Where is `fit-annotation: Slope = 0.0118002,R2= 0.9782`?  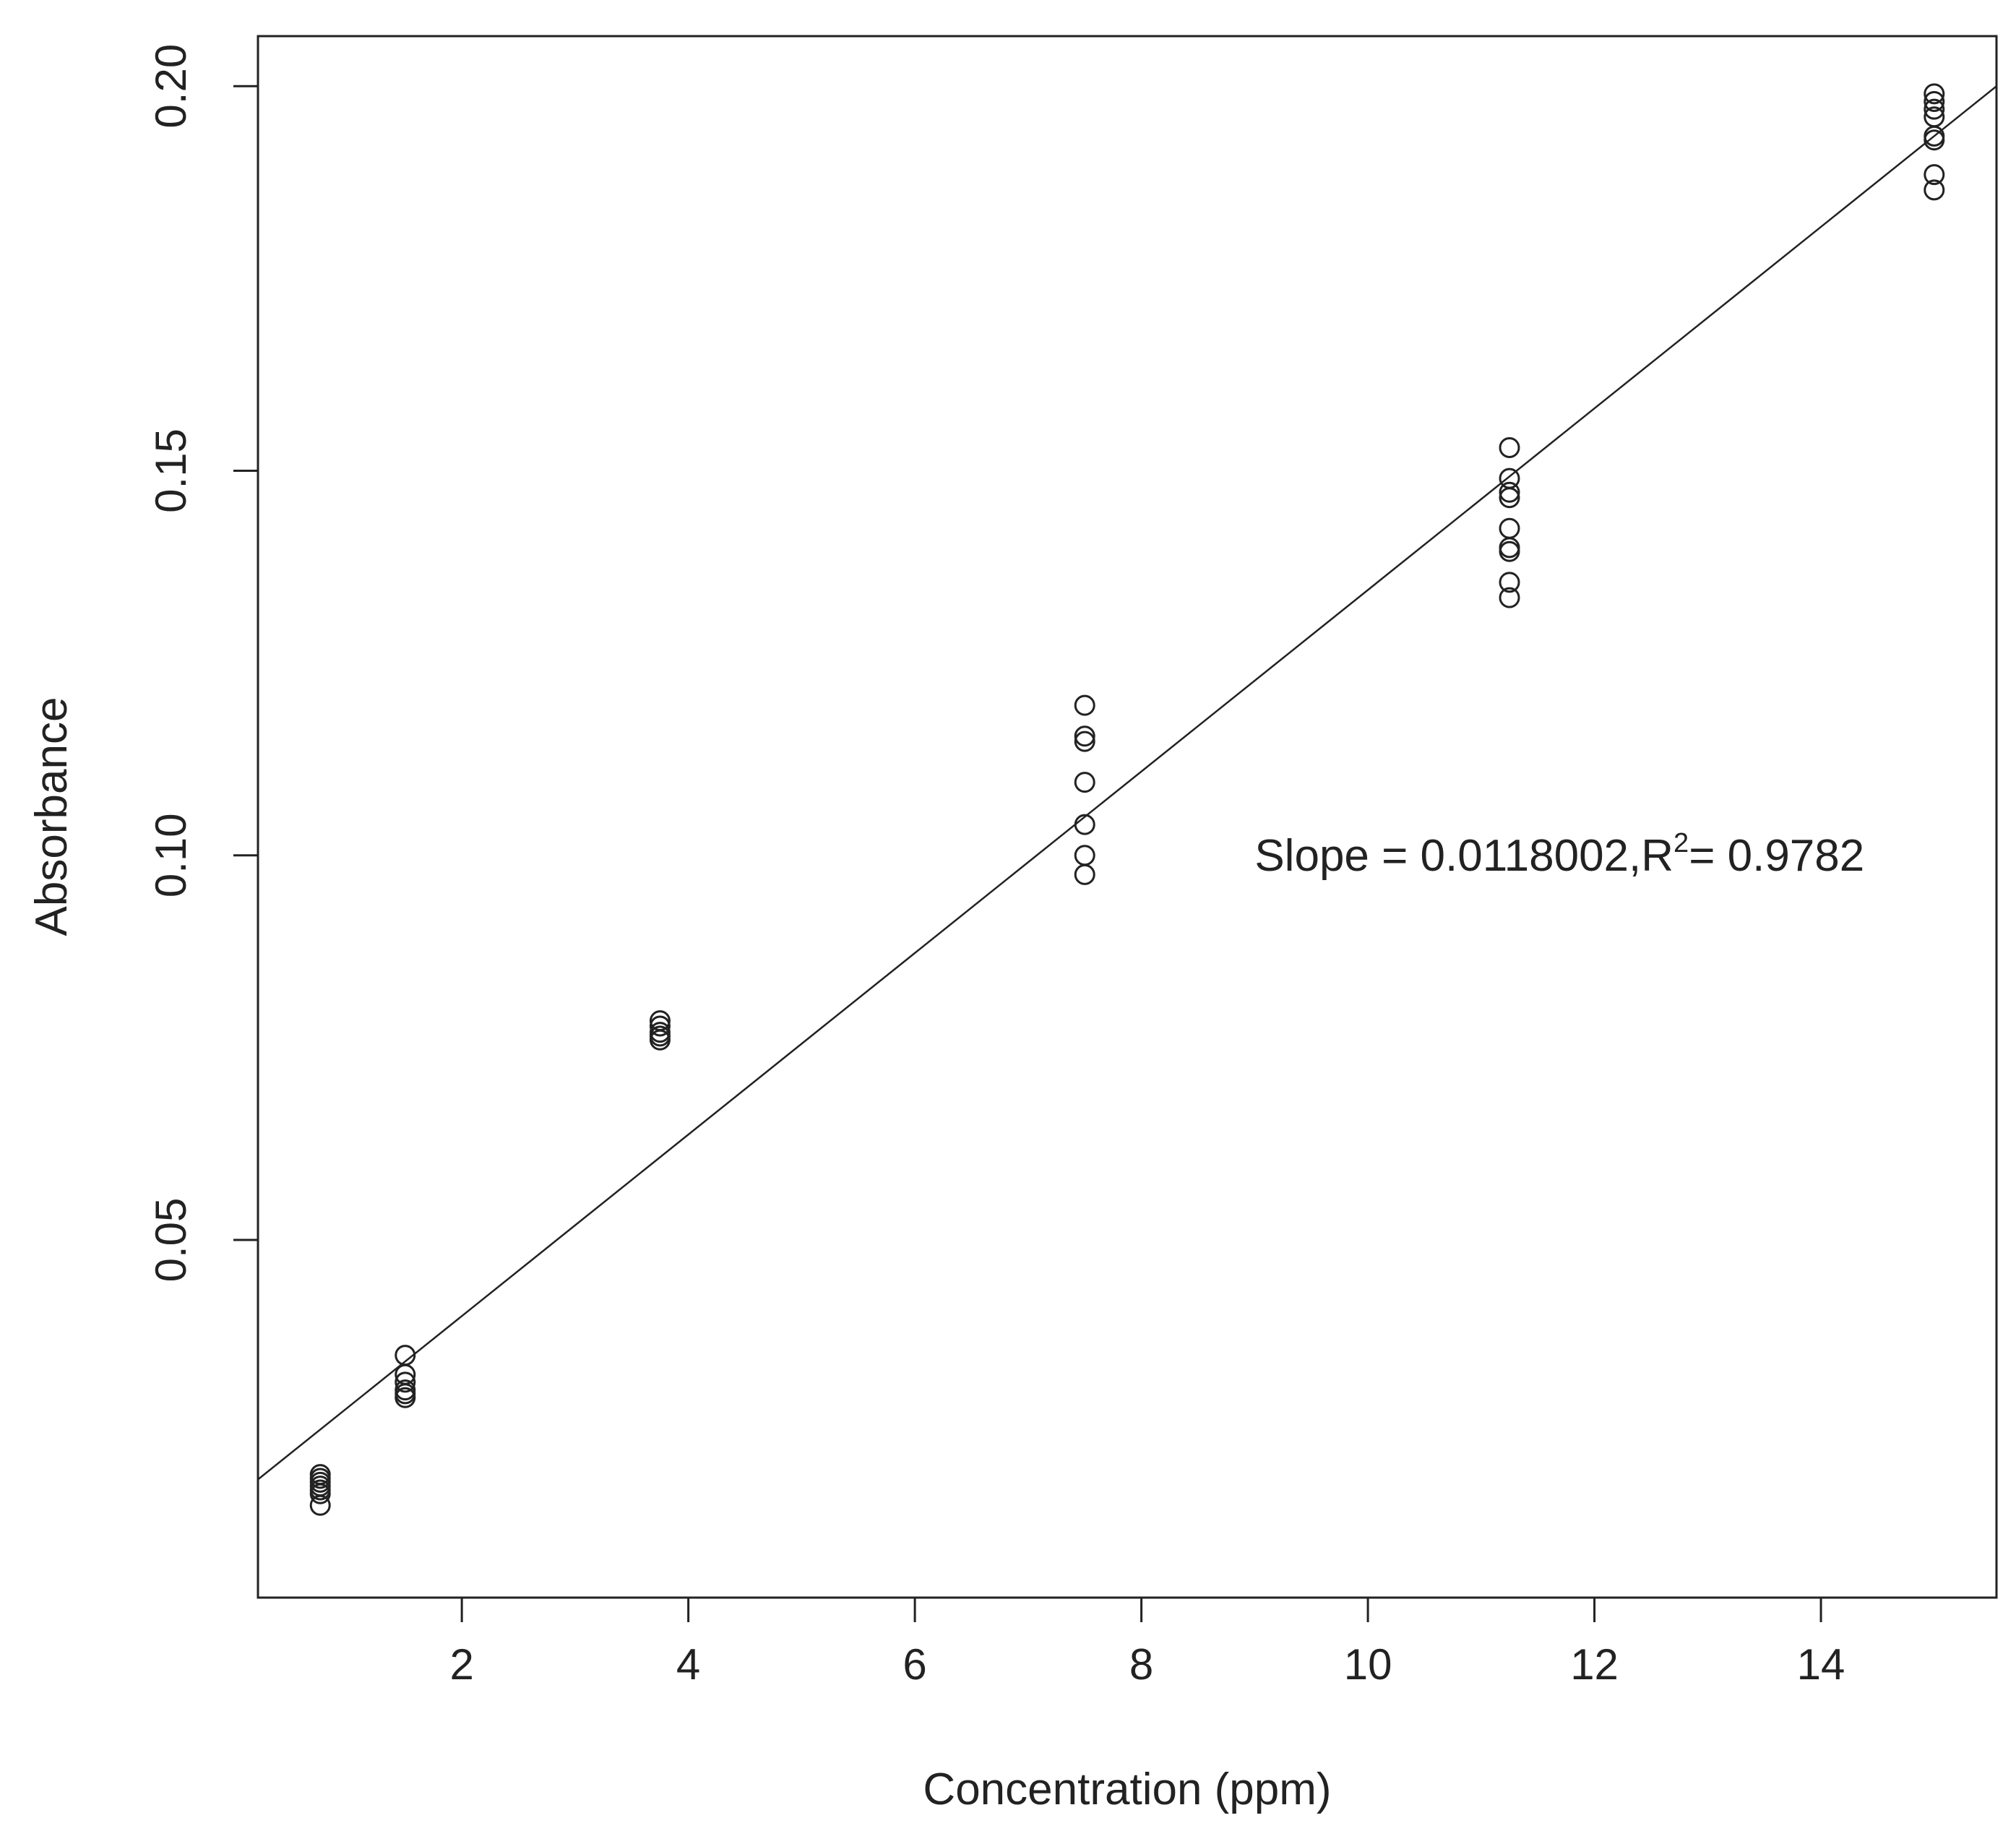
fit-annotation: Slope = 0.0118002,R2= 0.9782 is located at coordinates (1559, 854).